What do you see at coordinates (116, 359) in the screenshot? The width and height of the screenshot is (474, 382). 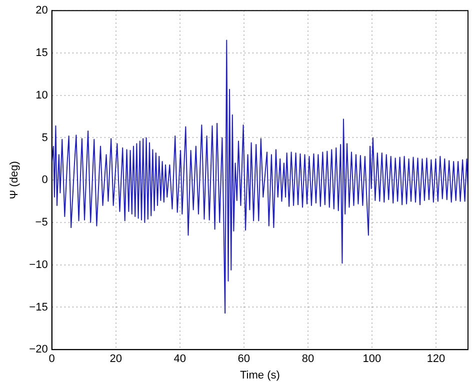 I see `x-tick-label: 20` at bounding box center [116, 359].